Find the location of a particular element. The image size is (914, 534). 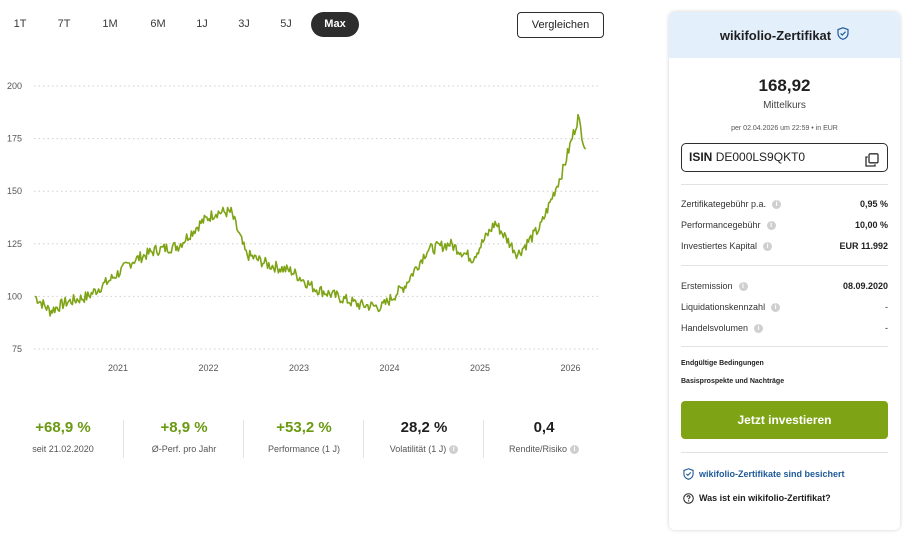

price-value: 168,92 is located at coordinates (784, 85).